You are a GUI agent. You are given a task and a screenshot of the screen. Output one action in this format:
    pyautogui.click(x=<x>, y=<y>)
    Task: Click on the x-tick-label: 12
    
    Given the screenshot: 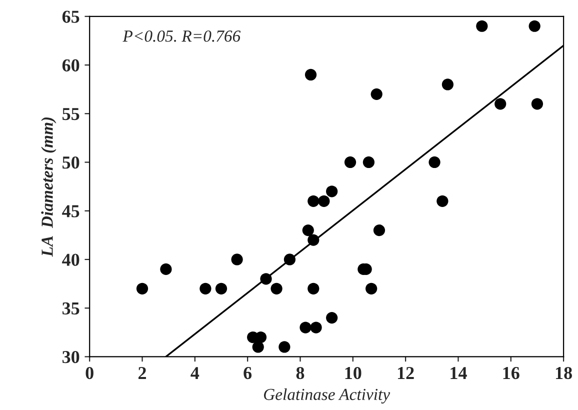 What is the action you would take?
    pyautogui.click(x=406, y=372)
    